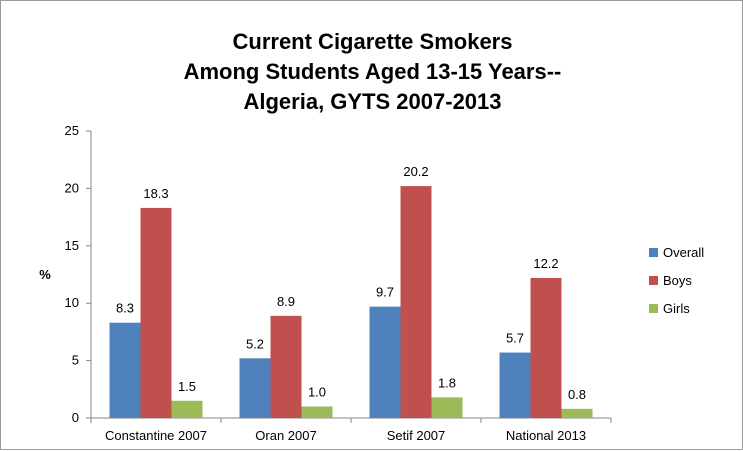 Image resolution: width=743 pixels, height=451 pixels. What do you see at coordinates (155, 193) in the screenshot?
I see `data-label: 18.3` at bounding box center [155, 193].